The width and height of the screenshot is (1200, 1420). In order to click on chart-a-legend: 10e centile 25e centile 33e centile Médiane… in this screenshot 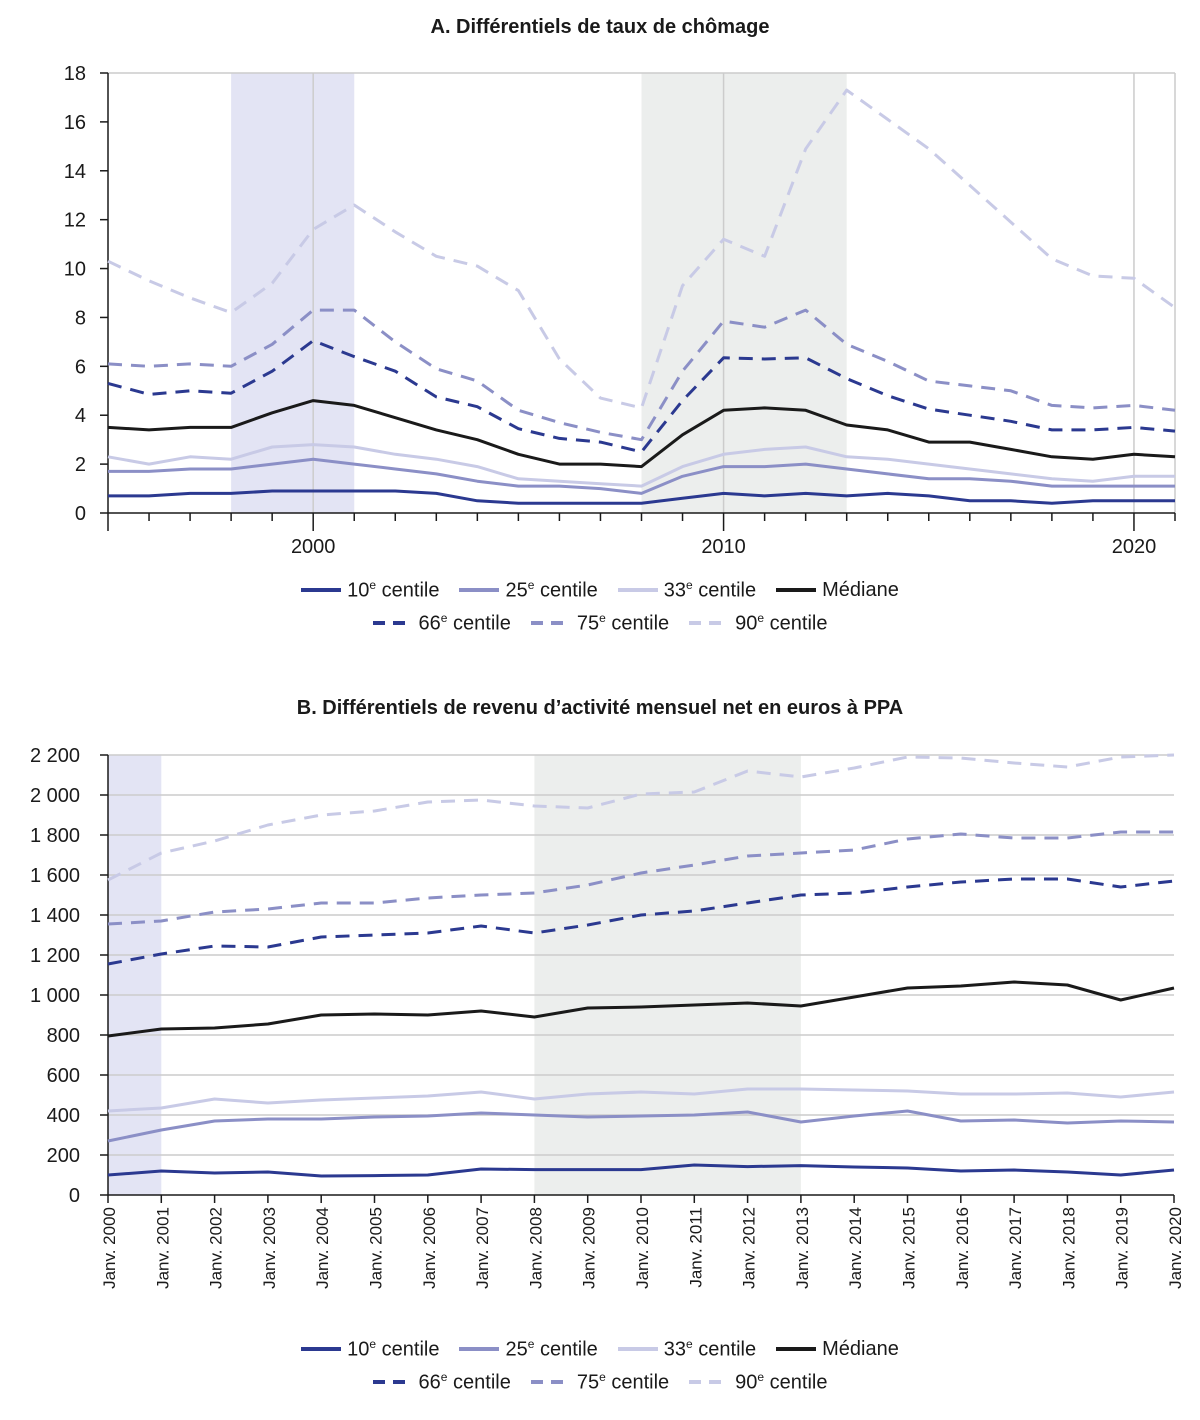, I will do `click(600, 606)`.